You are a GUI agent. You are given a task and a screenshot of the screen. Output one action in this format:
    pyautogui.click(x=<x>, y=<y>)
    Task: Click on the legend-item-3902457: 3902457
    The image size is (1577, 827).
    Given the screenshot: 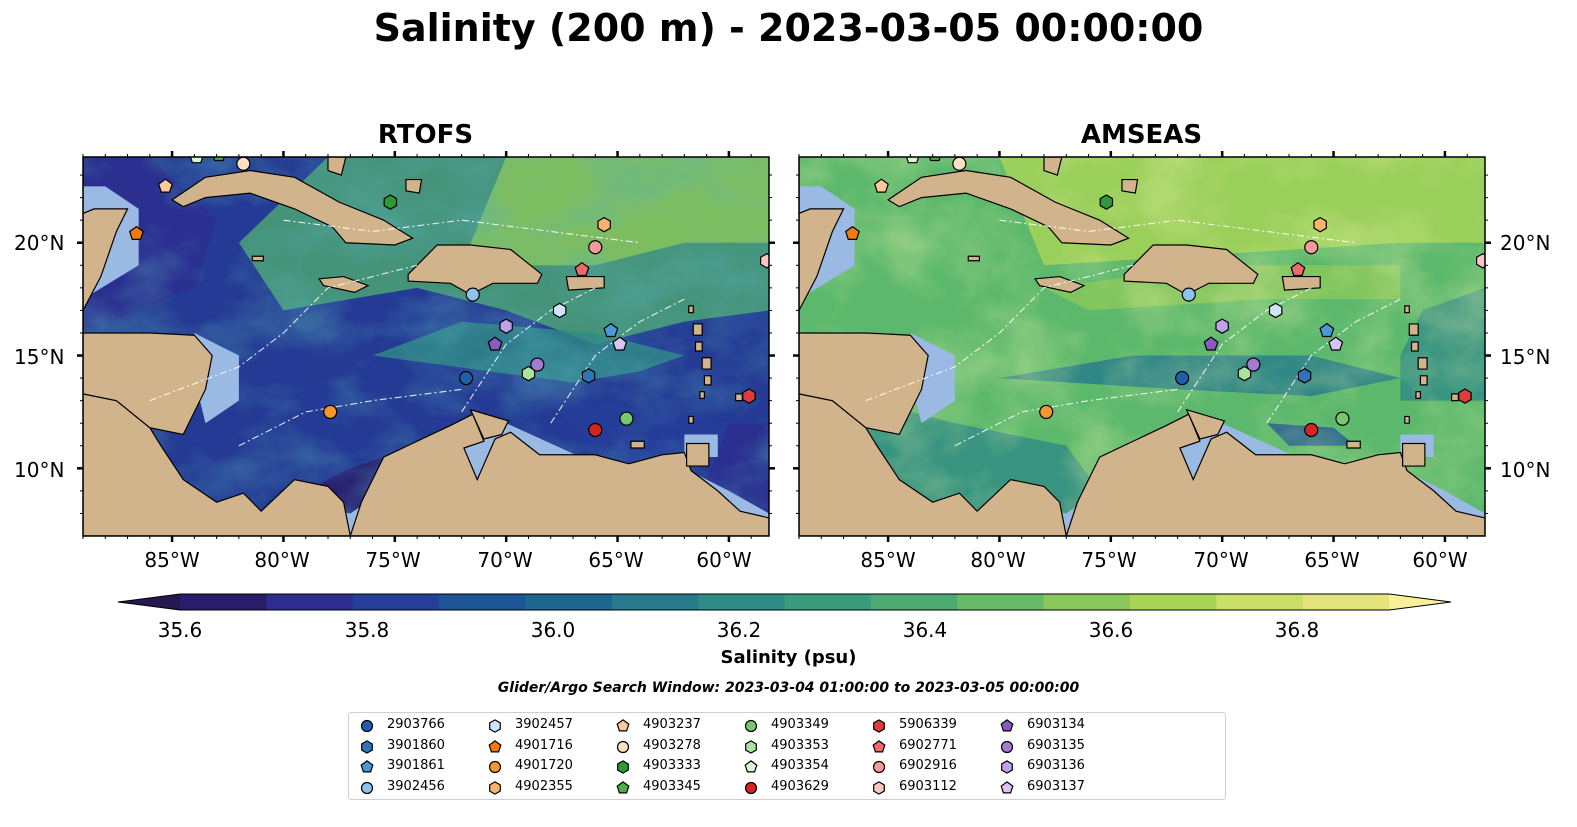 What is the action you would take?
    pyautogui.click(x=549, y=725)
    